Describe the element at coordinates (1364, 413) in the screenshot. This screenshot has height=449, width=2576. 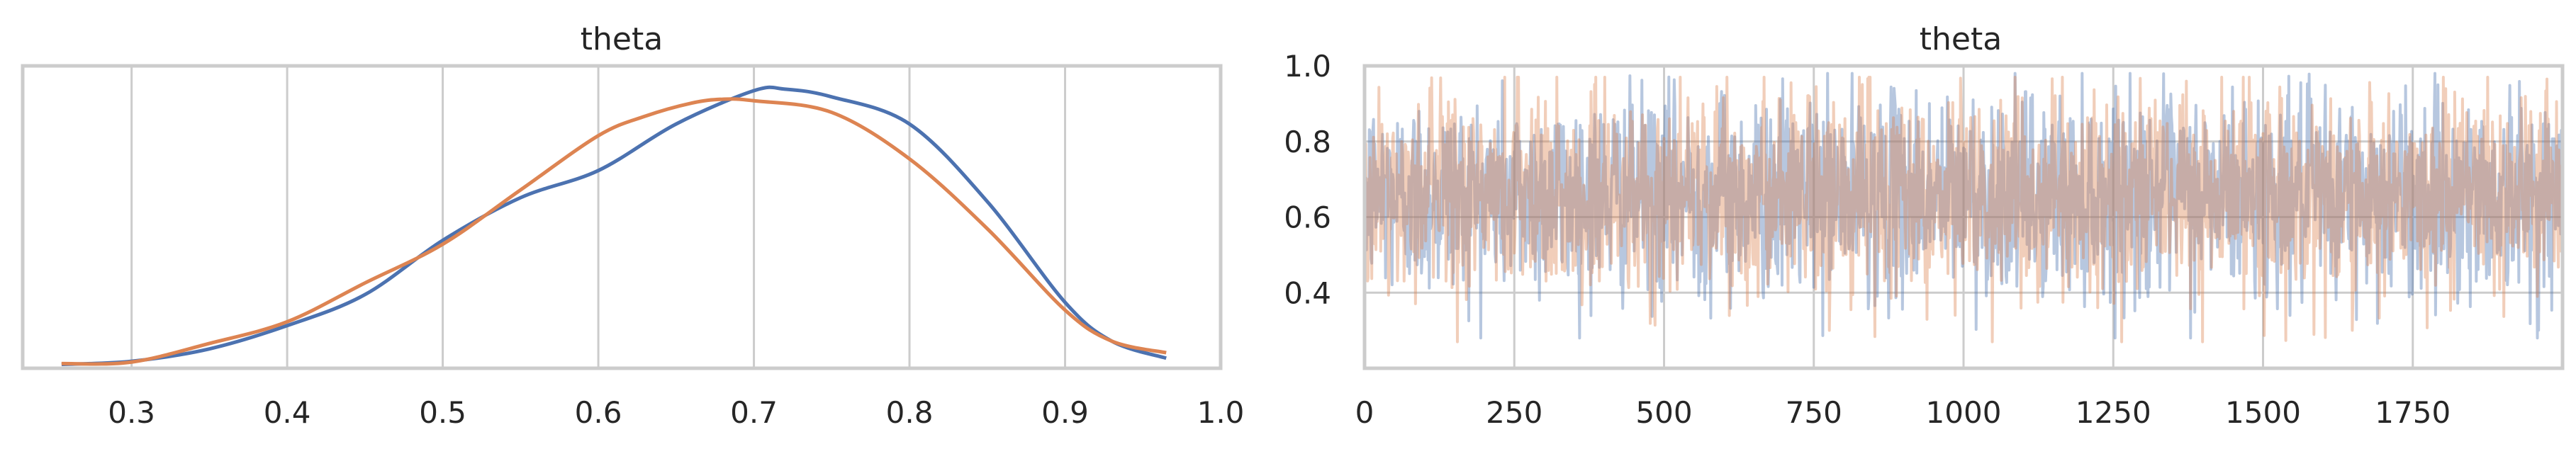
I see `trace-x-tick-label: 0` at that location.